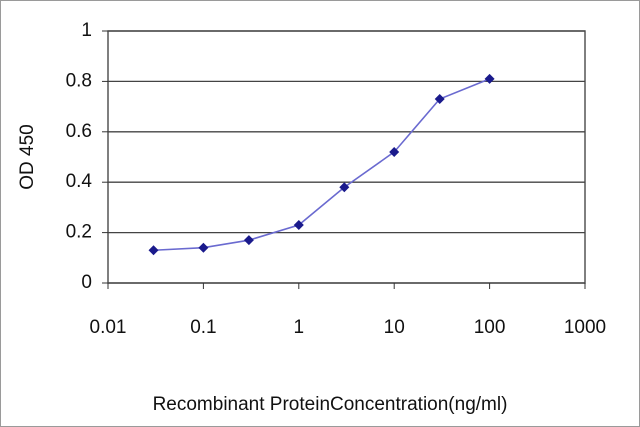  I want to click on x-tick-label: 10, so click(394, 327).